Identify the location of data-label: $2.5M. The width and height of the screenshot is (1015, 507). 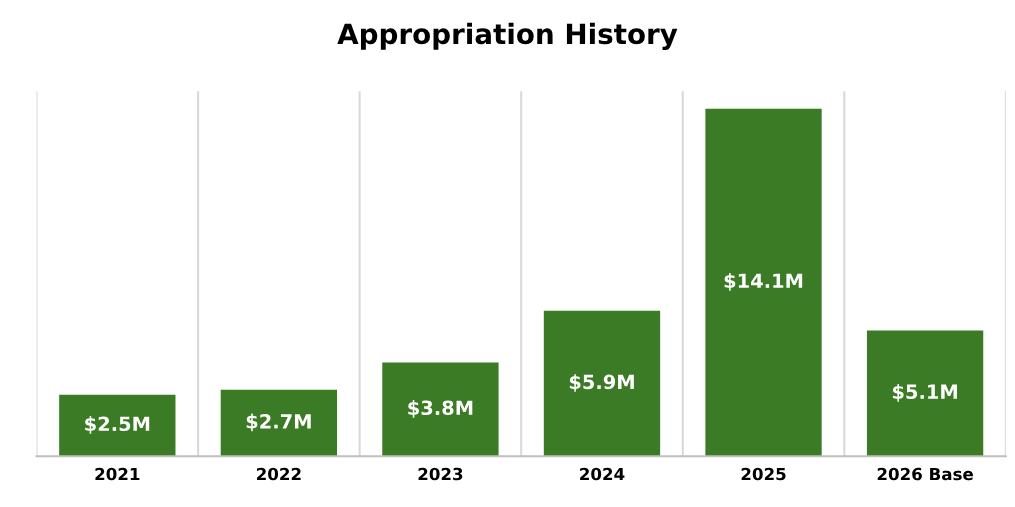
(117, 425).